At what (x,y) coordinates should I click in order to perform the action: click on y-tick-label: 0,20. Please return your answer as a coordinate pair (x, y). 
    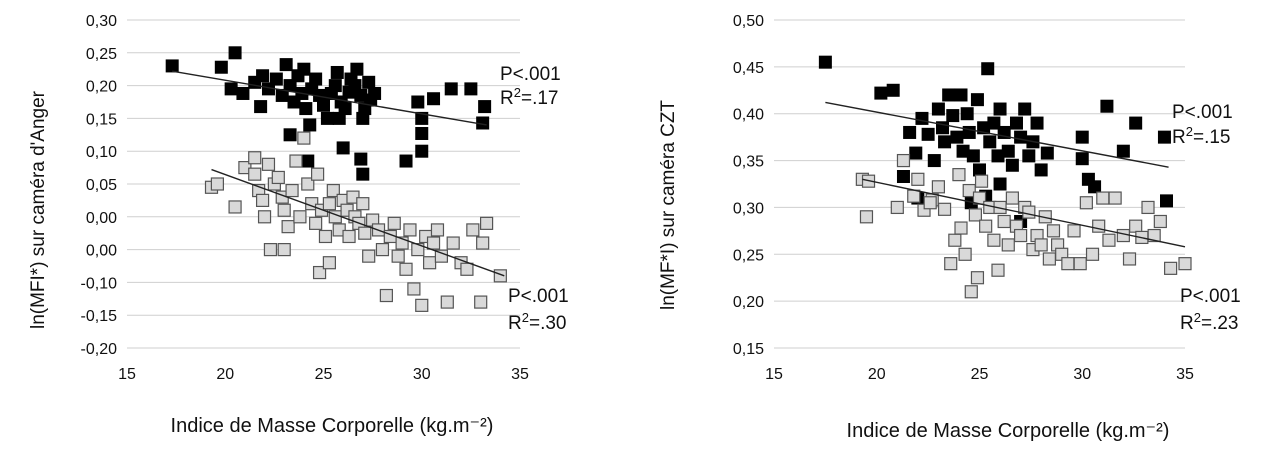
    Looking at the image, I should click on (748, 302).